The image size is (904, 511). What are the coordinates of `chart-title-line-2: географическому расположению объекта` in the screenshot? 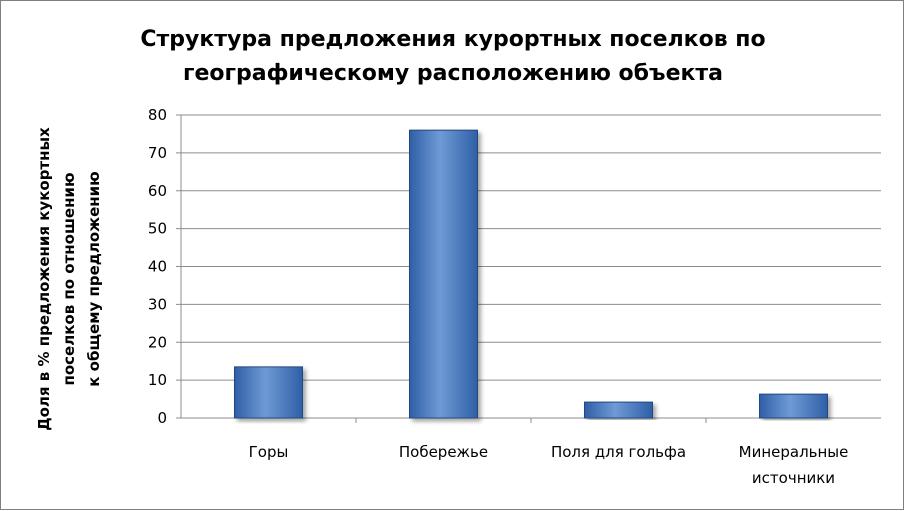 It's located at (453, 73).